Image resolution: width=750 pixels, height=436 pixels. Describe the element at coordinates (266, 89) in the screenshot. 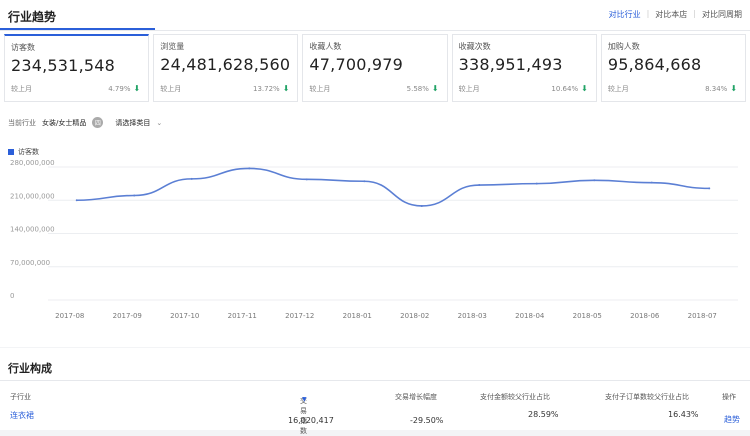

I see `metric-pct: 13.72%` at that location.